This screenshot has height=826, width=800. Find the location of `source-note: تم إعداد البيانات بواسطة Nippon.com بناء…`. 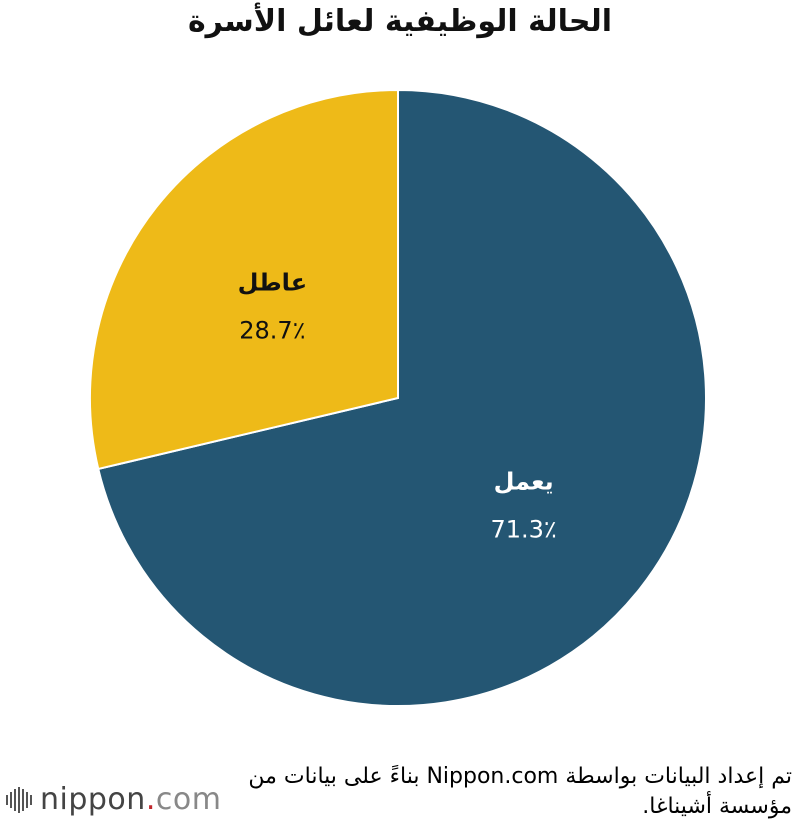

source-note: تم إعداد البيانات بواسطة Nippon.com بناء… is located at coordinates (520, 791).